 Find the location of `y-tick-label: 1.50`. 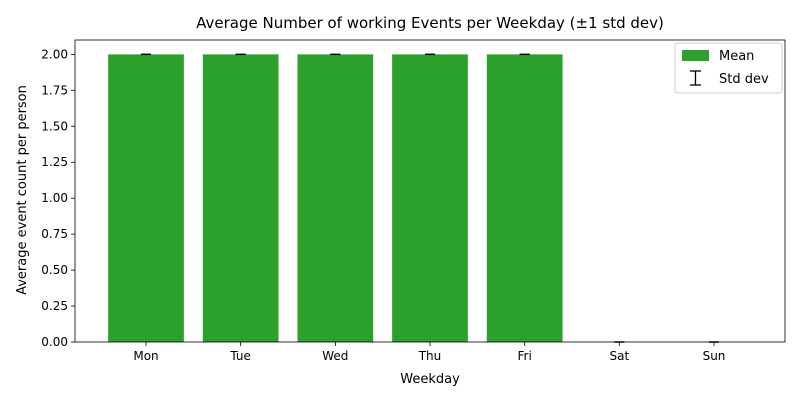

y-tick-label: 1.50 is located at coordinates (54, 126).